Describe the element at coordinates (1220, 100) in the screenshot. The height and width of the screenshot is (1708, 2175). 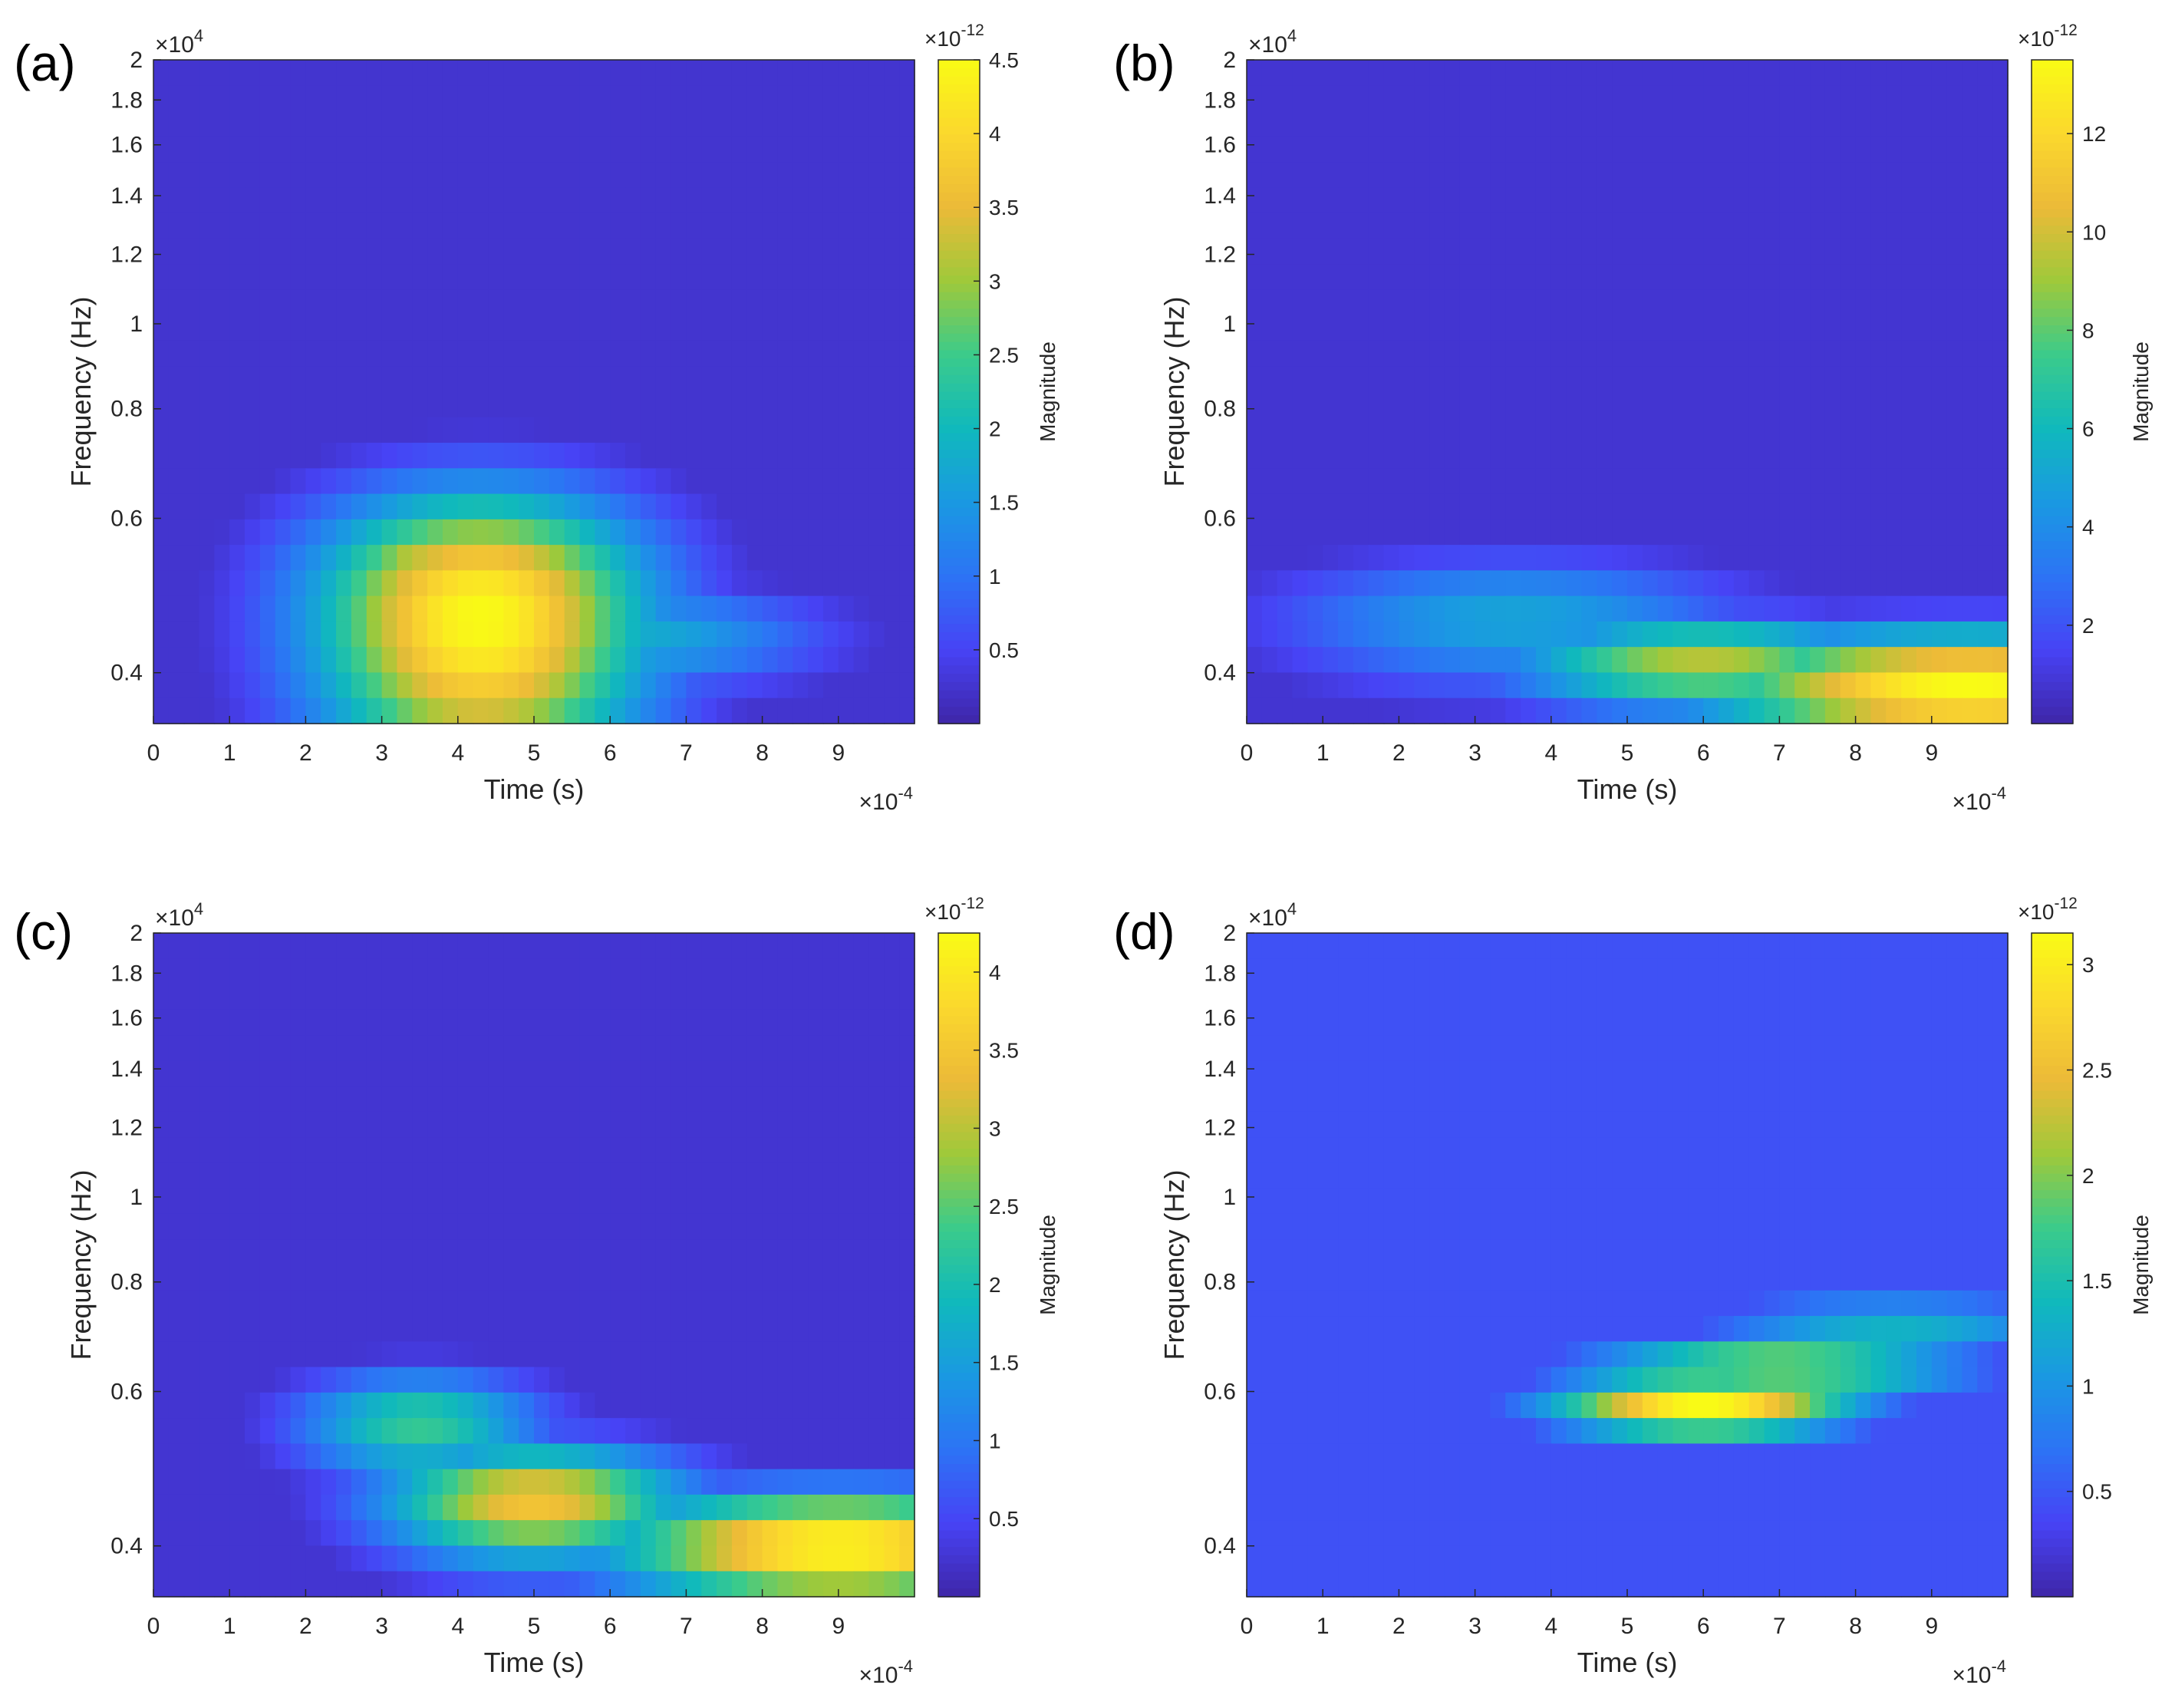
I see `y-tick-label: 1.8` at that location.